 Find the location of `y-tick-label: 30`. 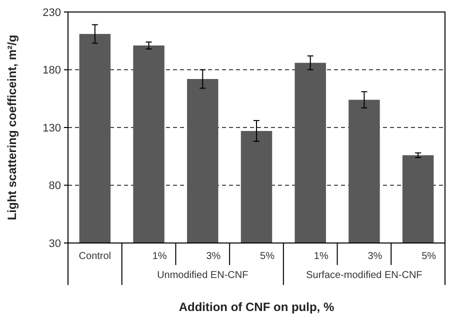

y-tick-label: 30 is located at coordinates (54, 244).